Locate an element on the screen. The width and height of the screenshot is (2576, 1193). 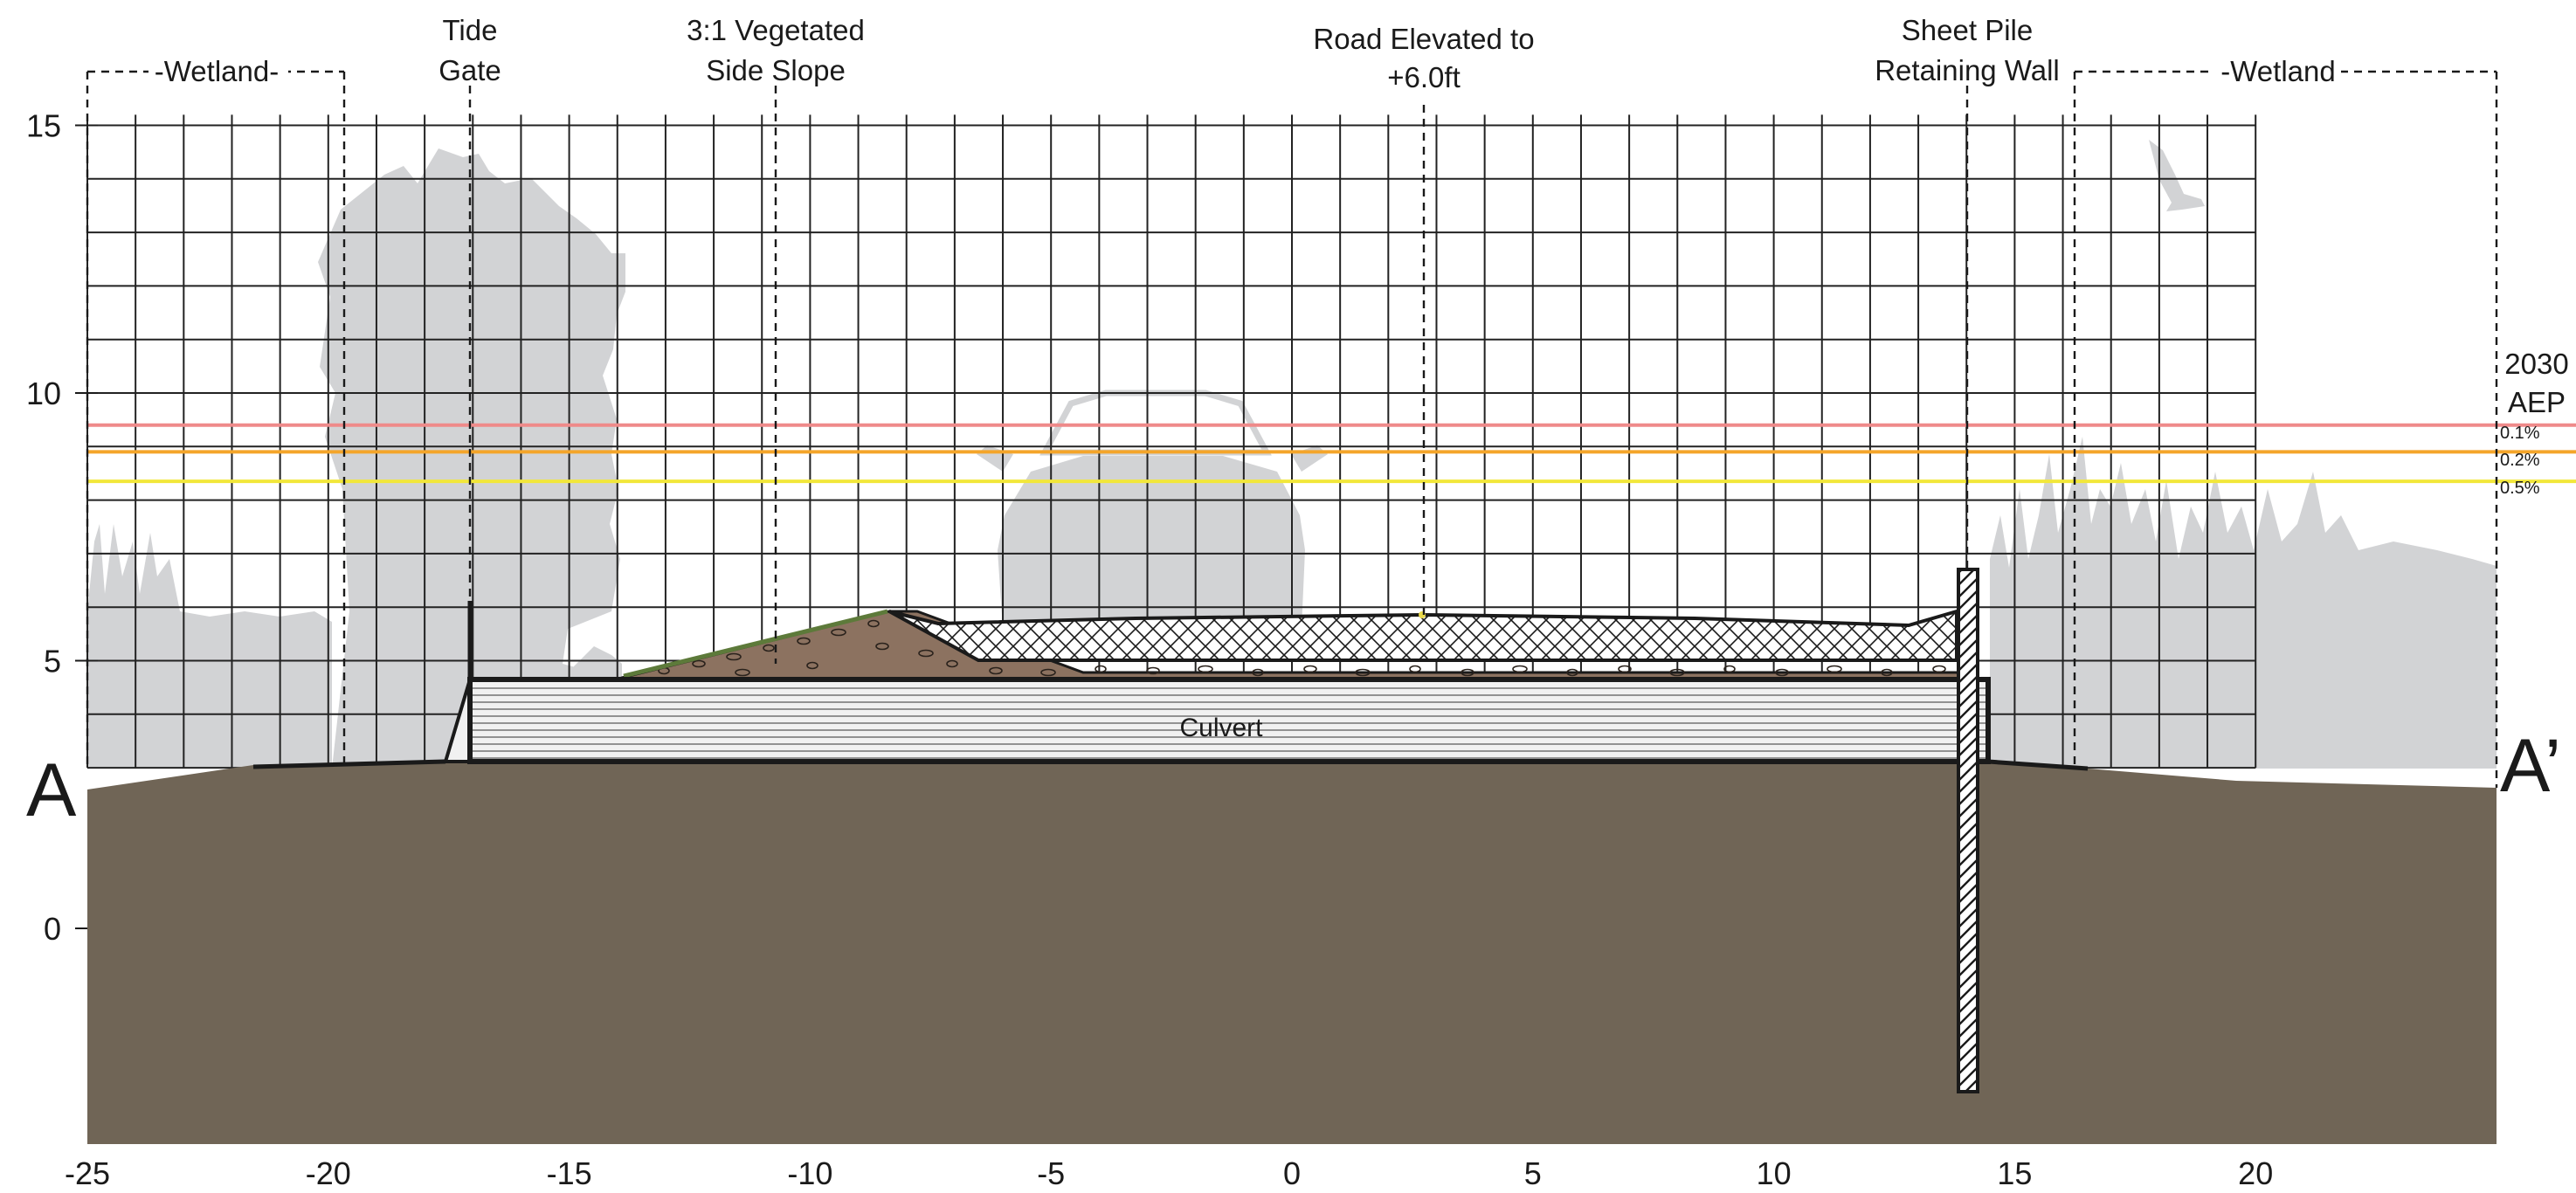
x-tick-label: -15 is located at coordinates (569, 1173).